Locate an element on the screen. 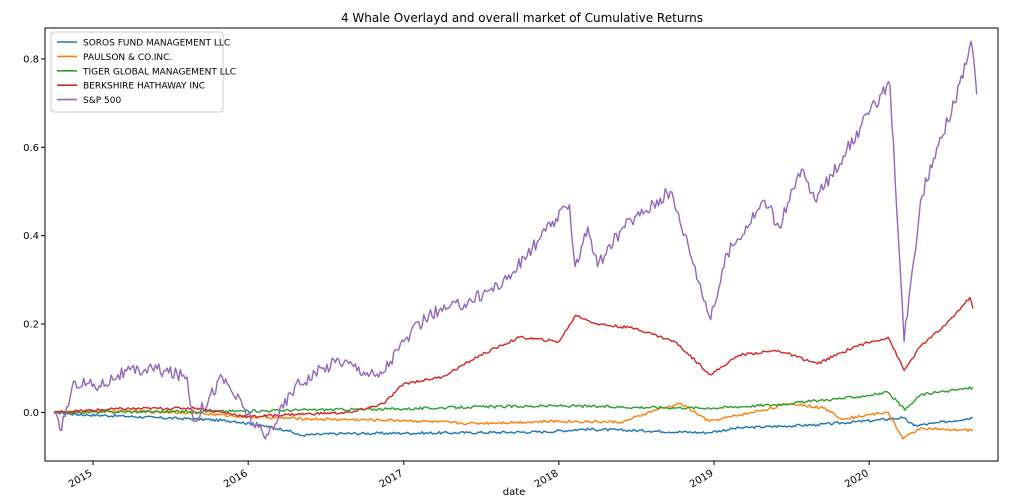 This screenshot has height=498, width=1030. legend-box is located at coordinates (137, 72).